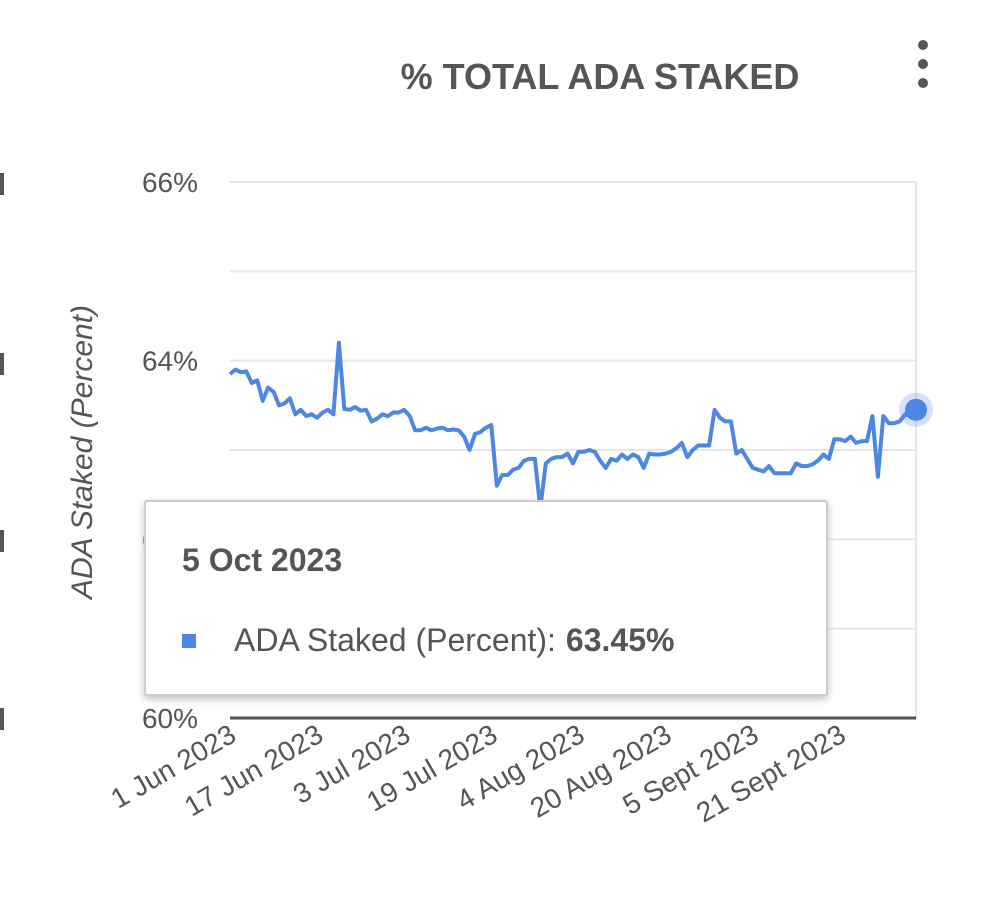 This screenshot has width=1008, height=900. Describe the element at coordinates (170, 718) in the screenshot. I see `y-tick-label: 60%` at that location.